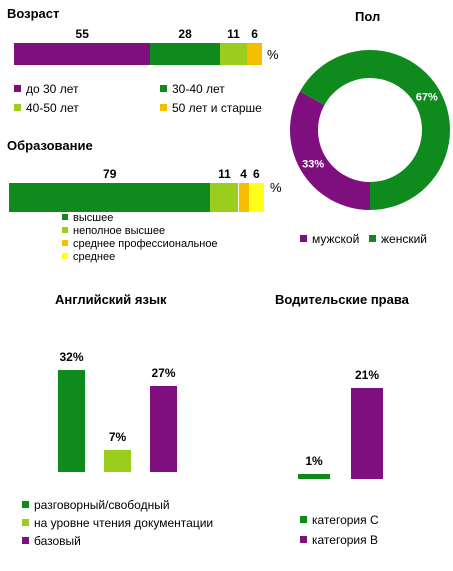 Image resolution: width=453 pixels, height=571 pixels. What do you see at coordinates (82, 54) in the screenshot?
I see `age-seg-under30` at bounding box center [82, 54].